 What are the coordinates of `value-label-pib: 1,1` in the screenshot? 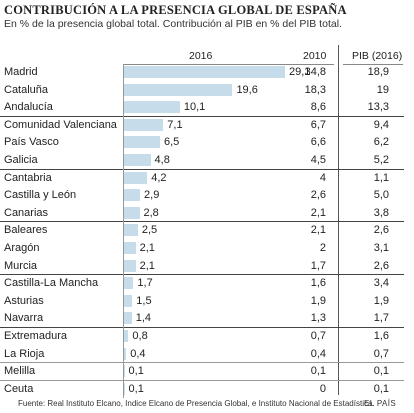 It's located at (381, 177).